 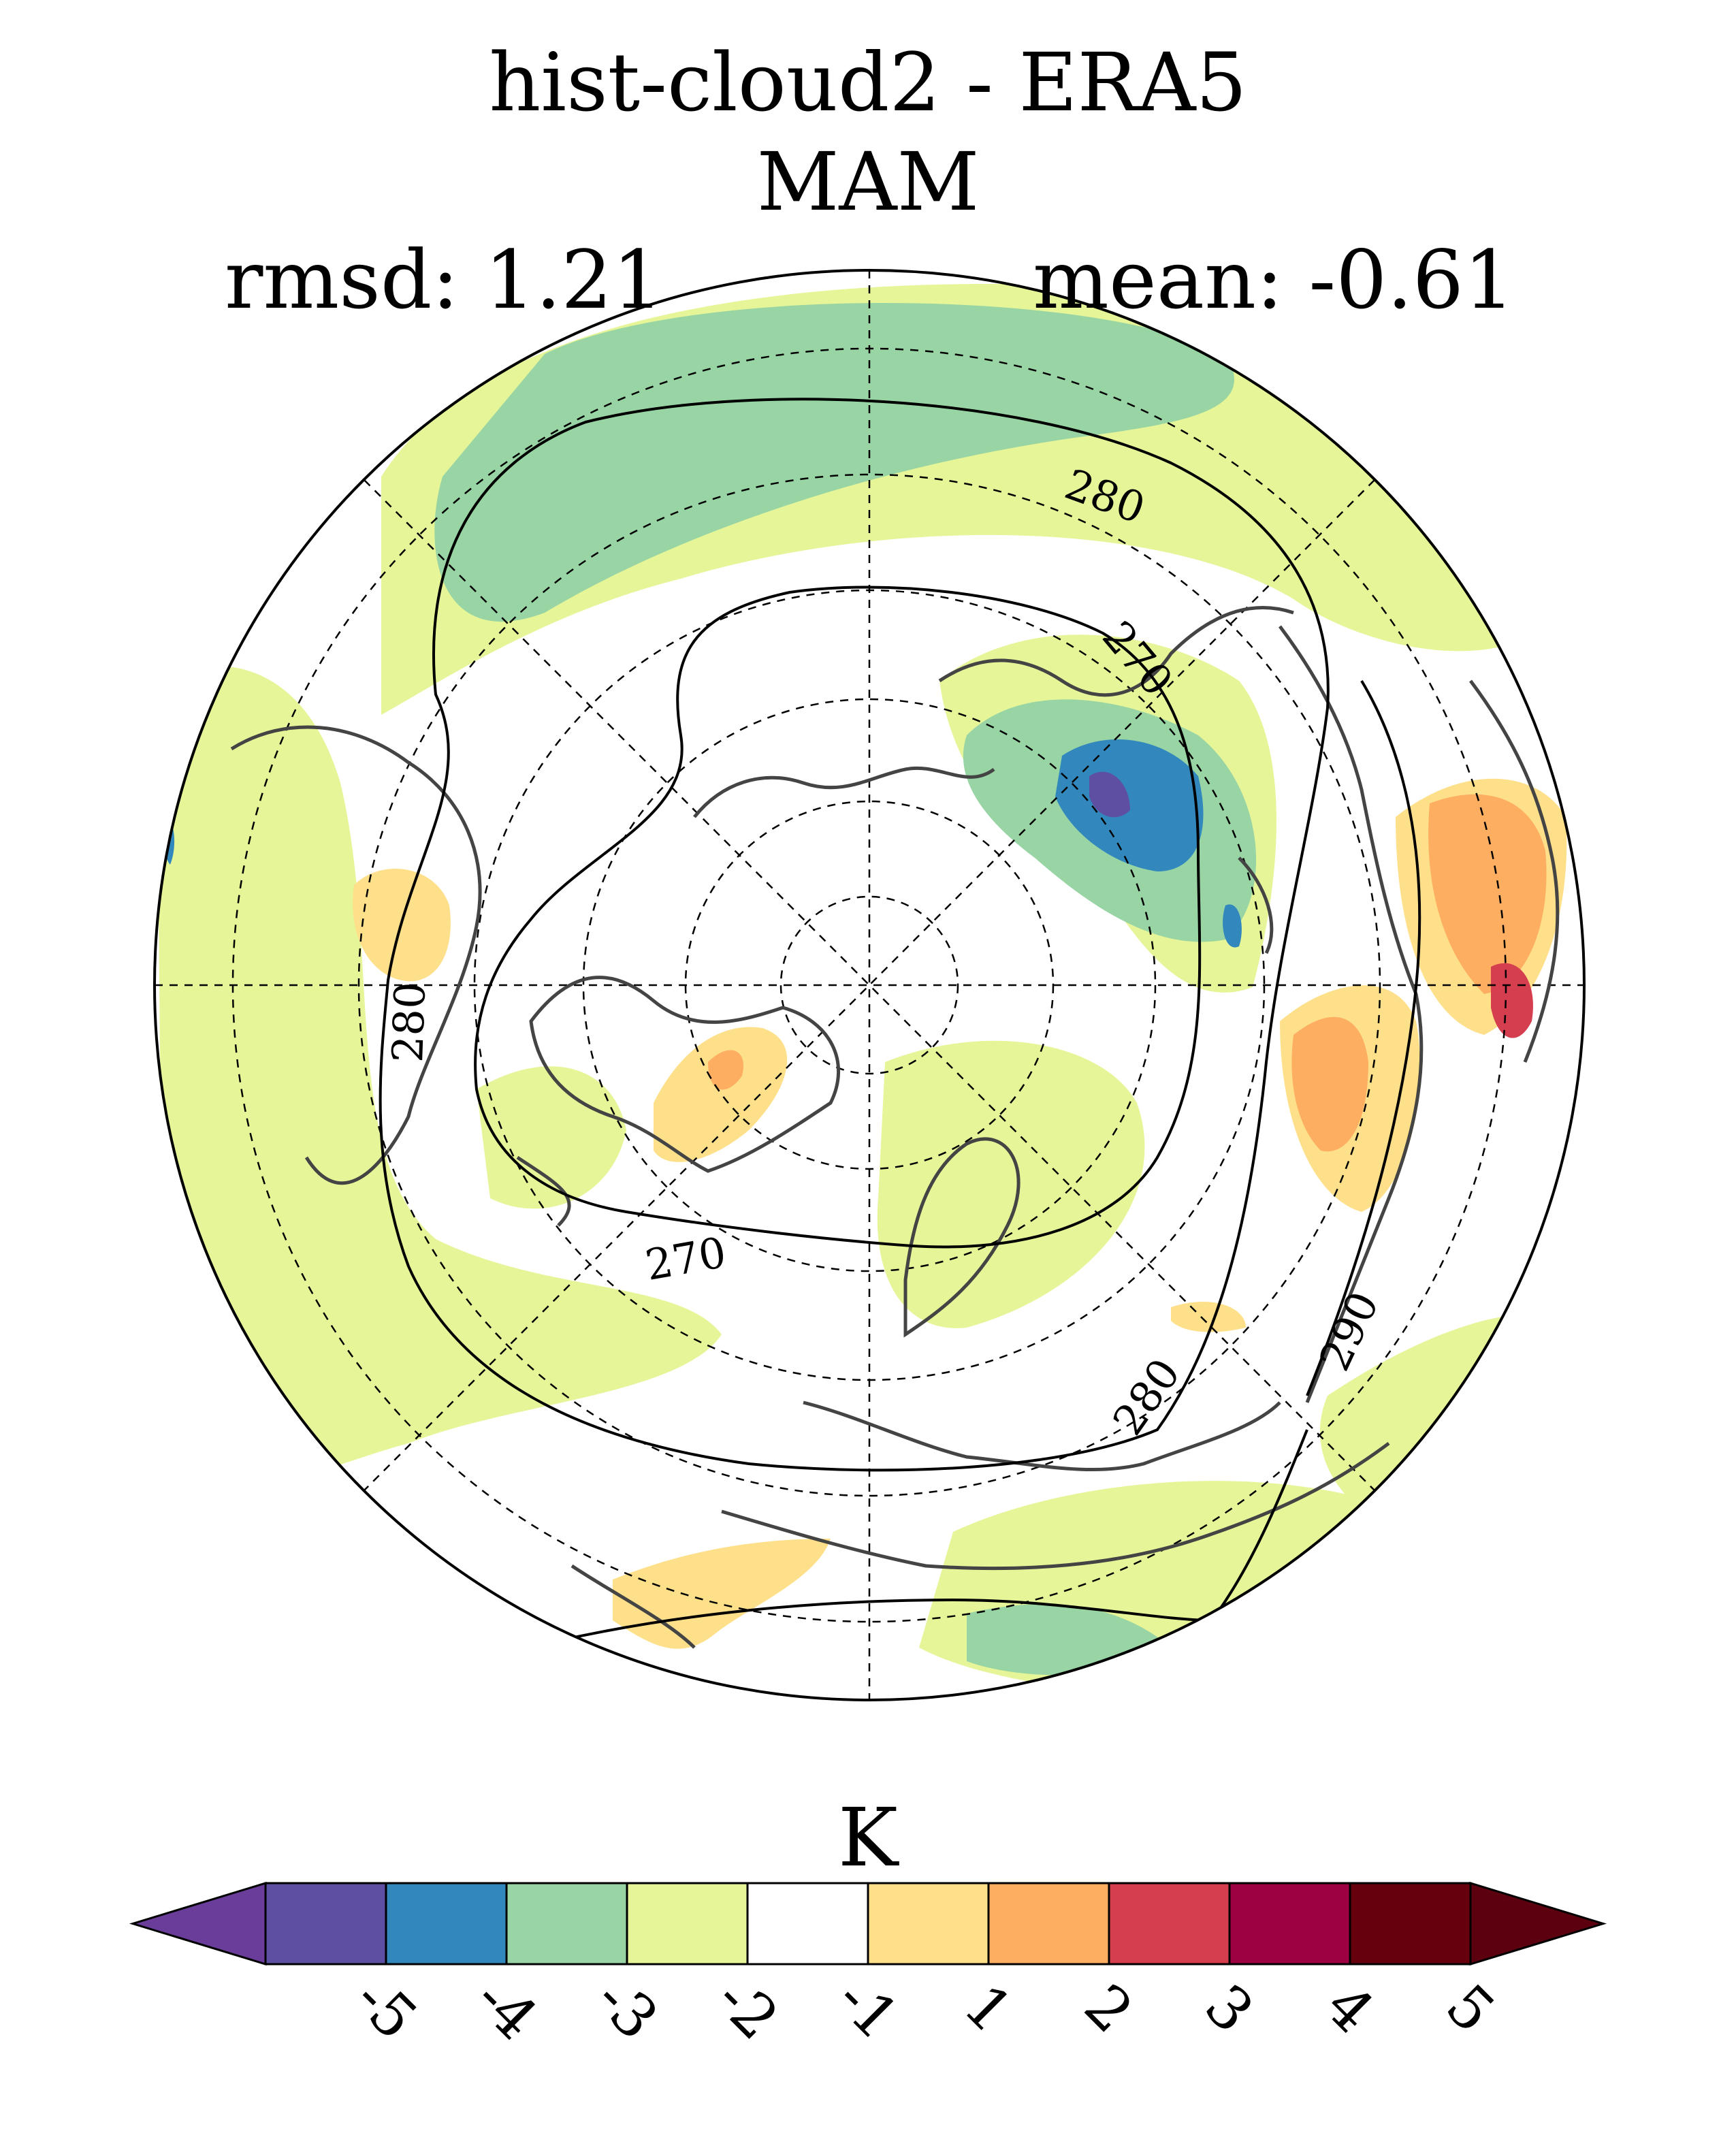 I want to click on mean-label: mean: -0.61, so click(x=1274, y=280).